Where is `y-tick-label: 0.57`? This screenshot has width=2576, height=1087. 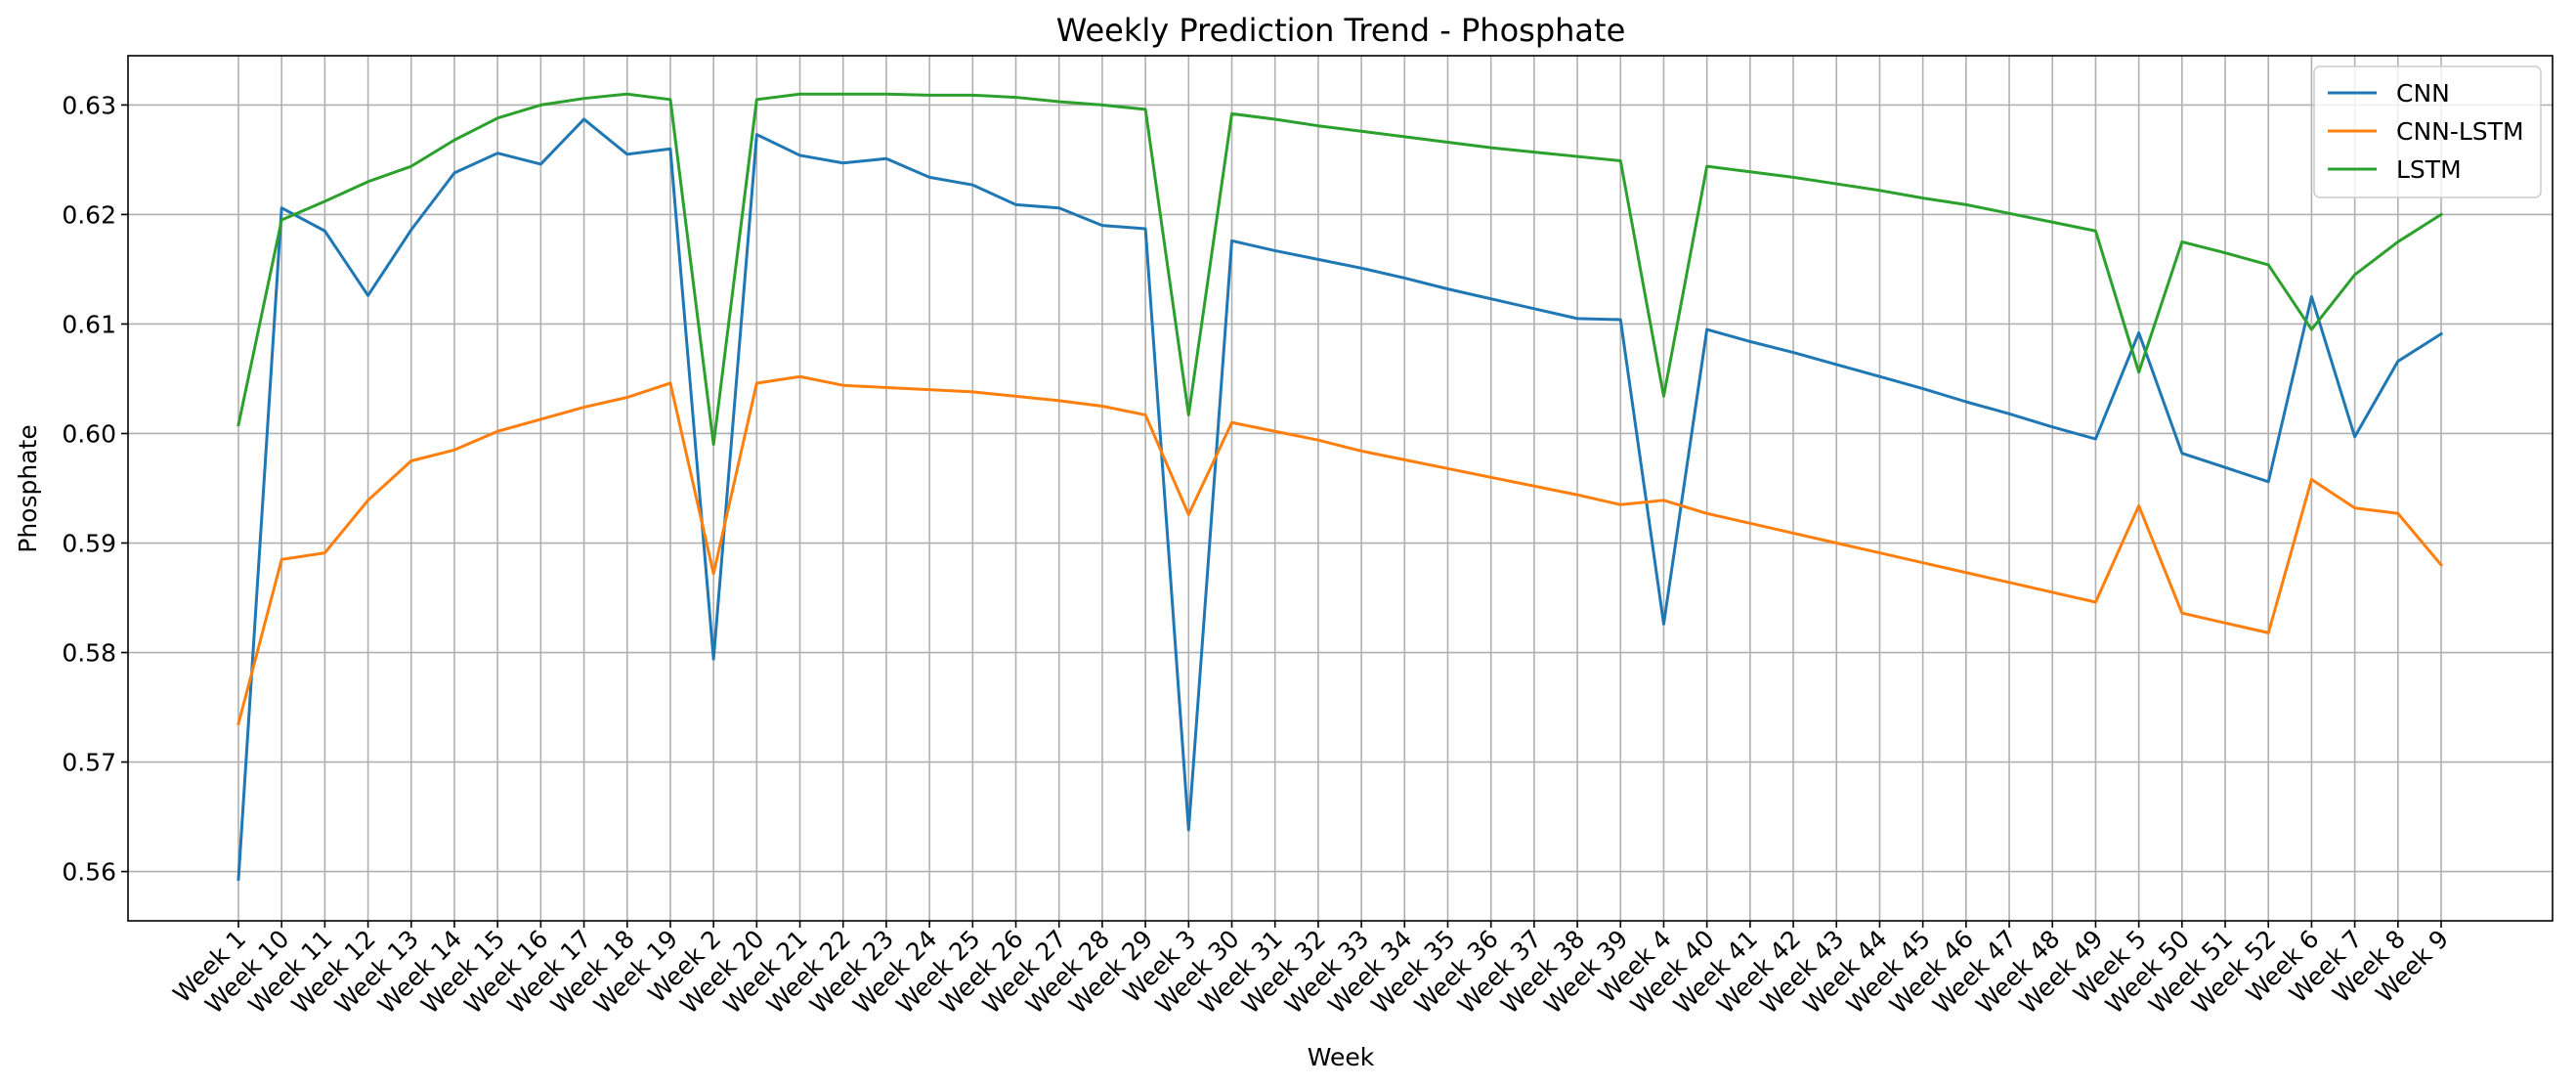 y-tick-label: 0.57 is located at coordinates (89, 763).